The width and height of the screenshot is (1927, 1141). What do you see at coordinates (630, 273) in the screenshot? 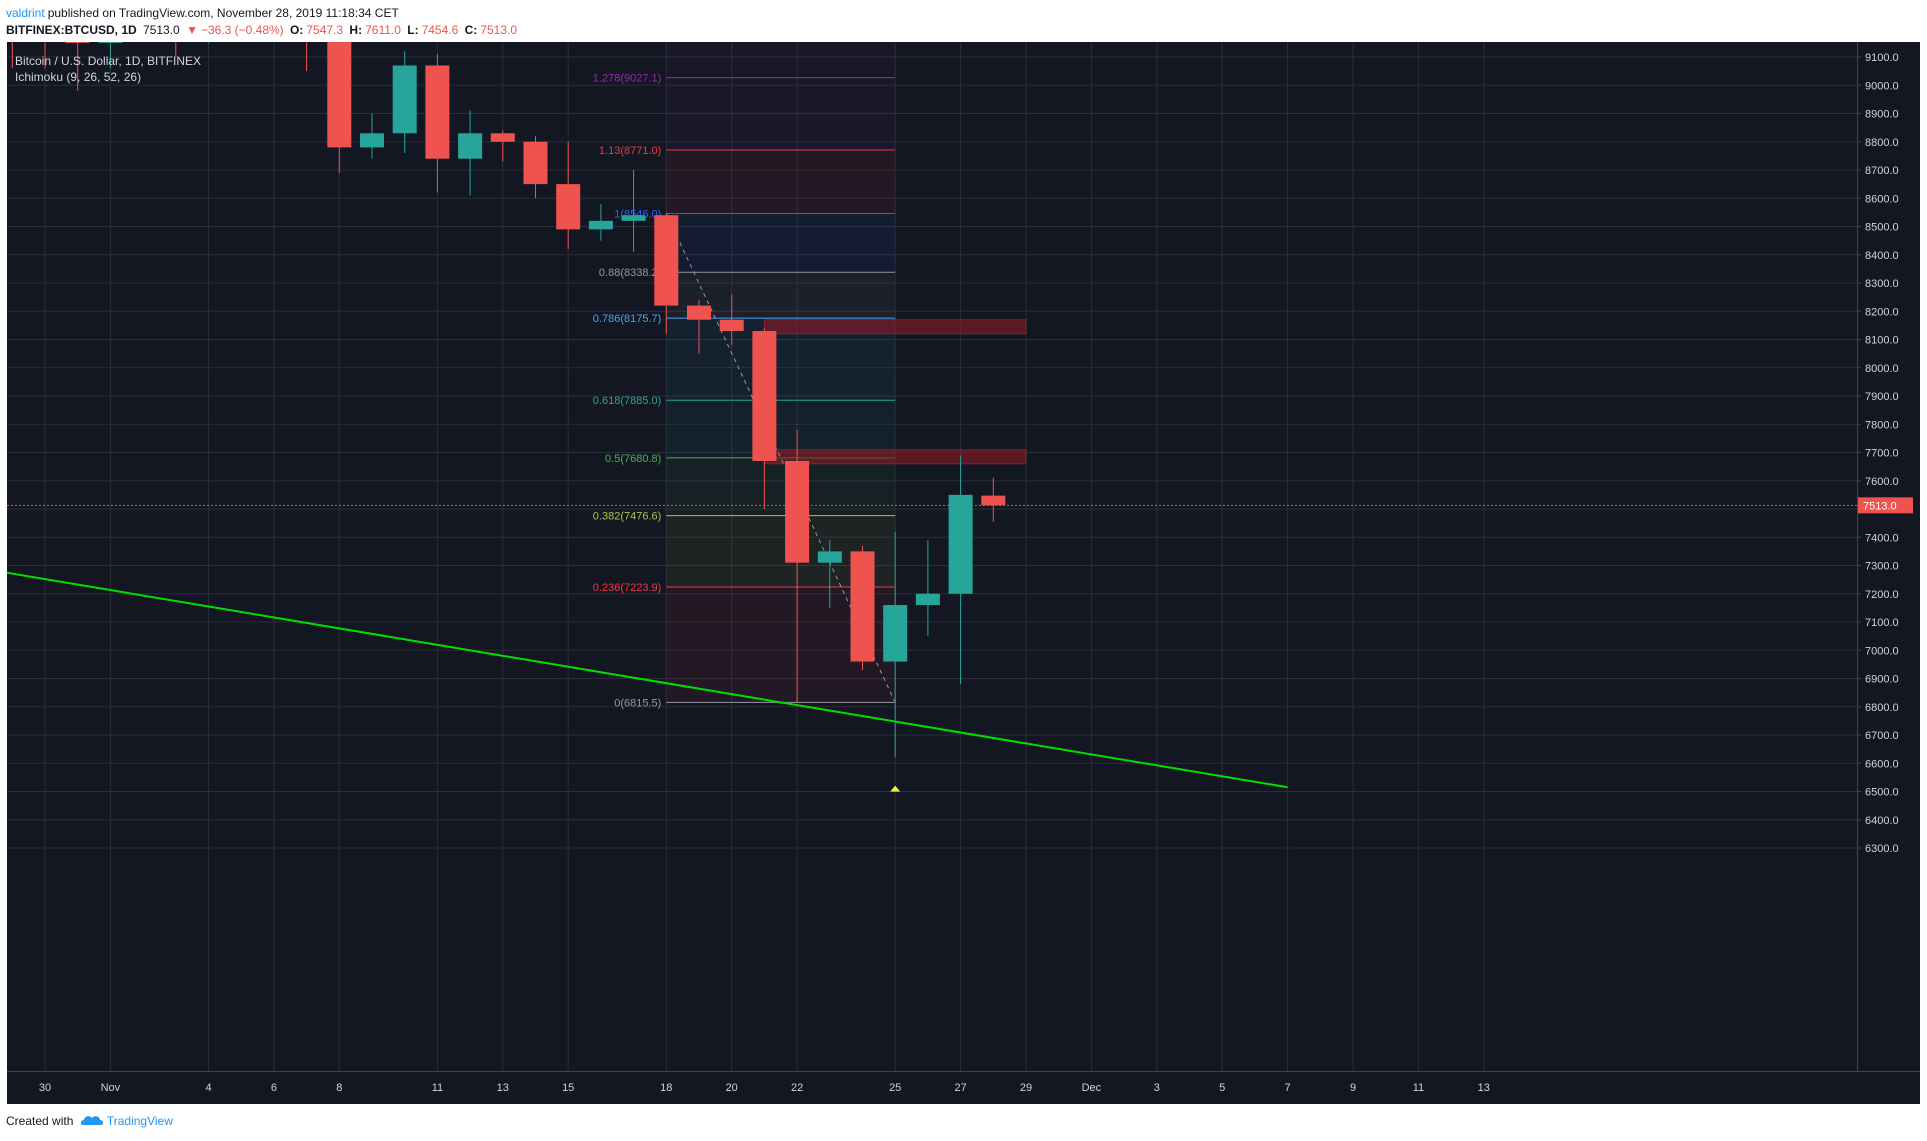
I see `fib-level-label: 0.88(8338.2)` at bounding box center [630, 273].